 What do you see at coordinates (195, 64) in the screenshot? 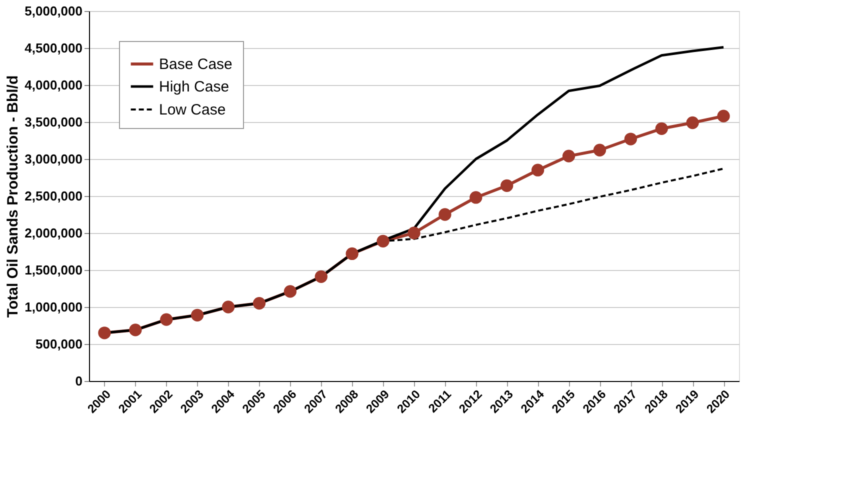
I see `legend-label: Base Case` at bounding box center [195, 64].